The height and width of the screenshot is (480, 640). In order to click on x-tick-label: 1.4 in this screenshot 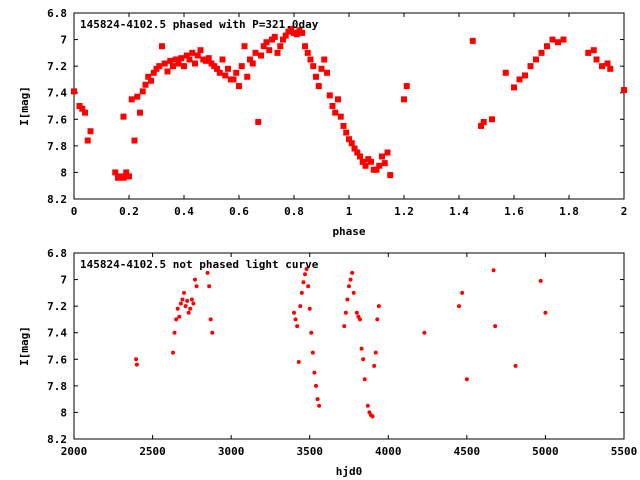, I will do `click(459, 211)`.